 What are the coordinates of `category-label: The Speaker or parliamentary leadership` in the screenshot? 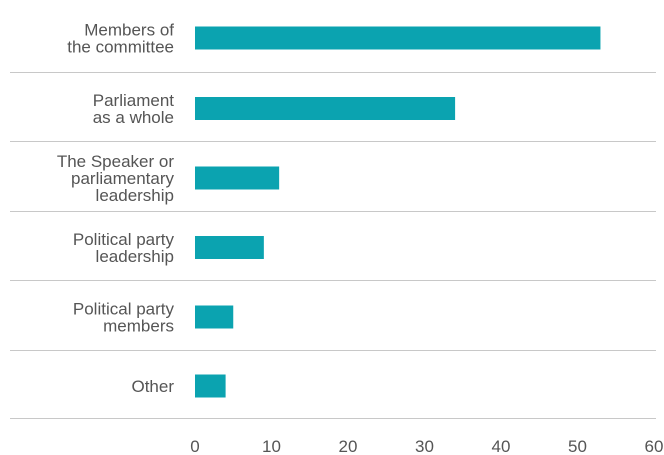 It's located at (116, 178).